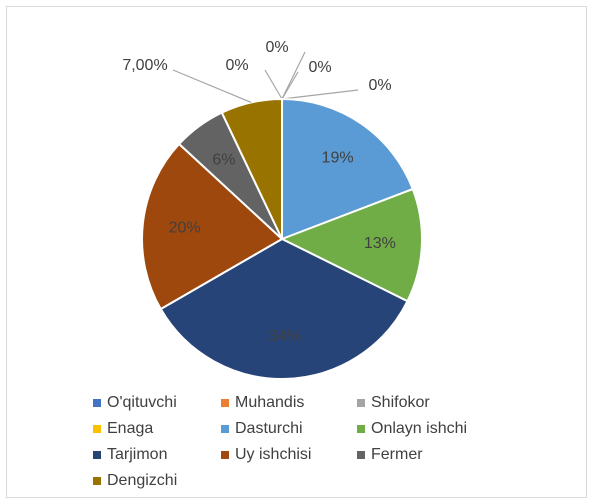 This screenshot has height=504, width=593. What do you see at coordinates (338, 157) in the screenshot?
I see `data-label: 19%` at bounding box center [338, 157].